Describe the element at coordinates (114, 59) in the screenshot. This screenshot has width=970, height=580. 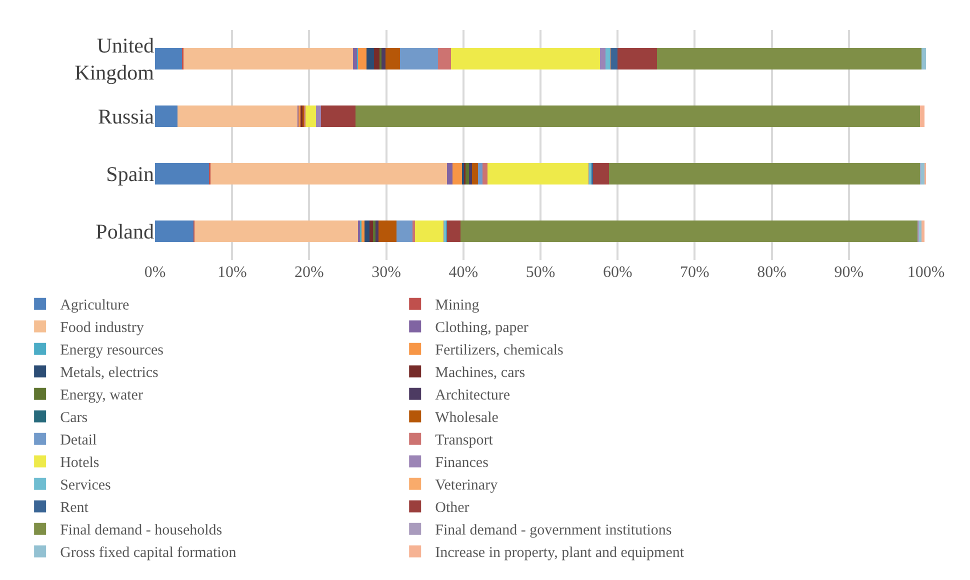
I see `y-tick-label: United Kingdom` at that location.